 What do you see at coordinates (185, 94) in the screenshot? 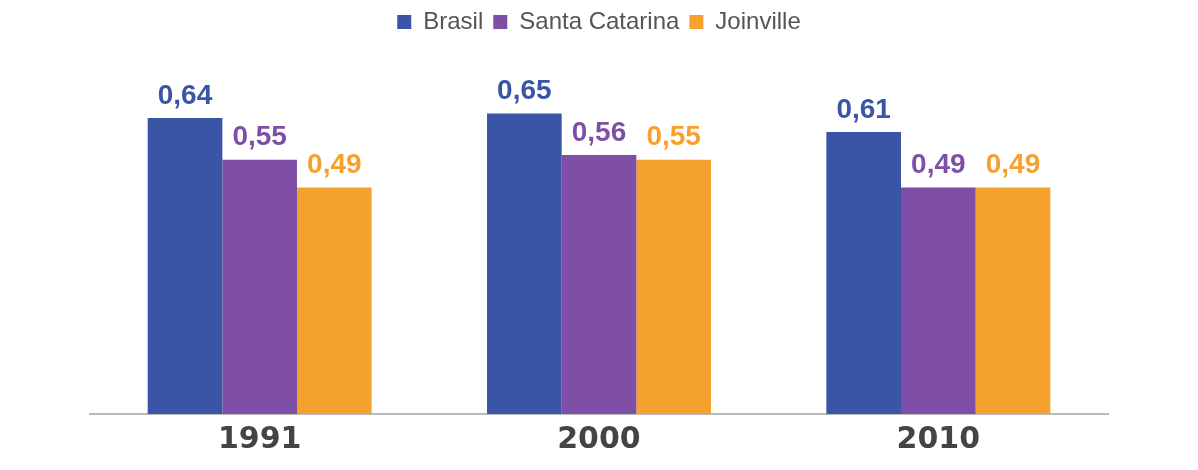
I see `data-label: 0,64` at bounding box center [185, 94].